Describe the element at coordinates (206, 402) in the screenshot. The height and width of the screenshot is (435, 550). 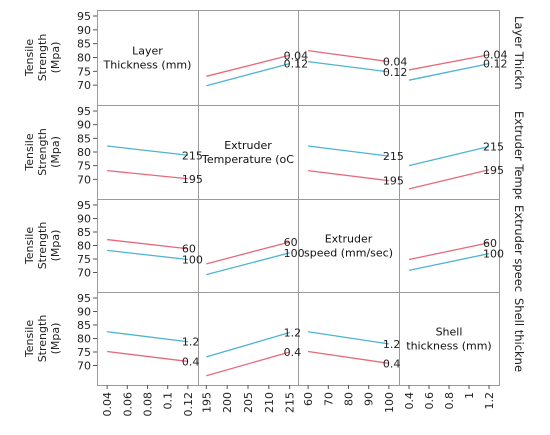
I see `x-tick-label: 195` at that location.